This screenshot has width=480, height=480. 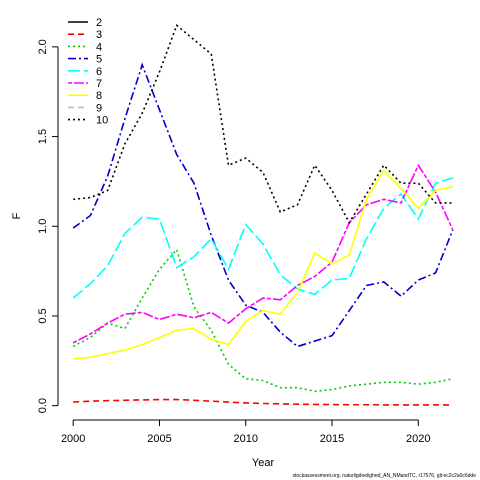 What do you see at coordinates (263, 463) in the screenshot?
I see `x-axis-label: Year` at bounding box center [263, 463].